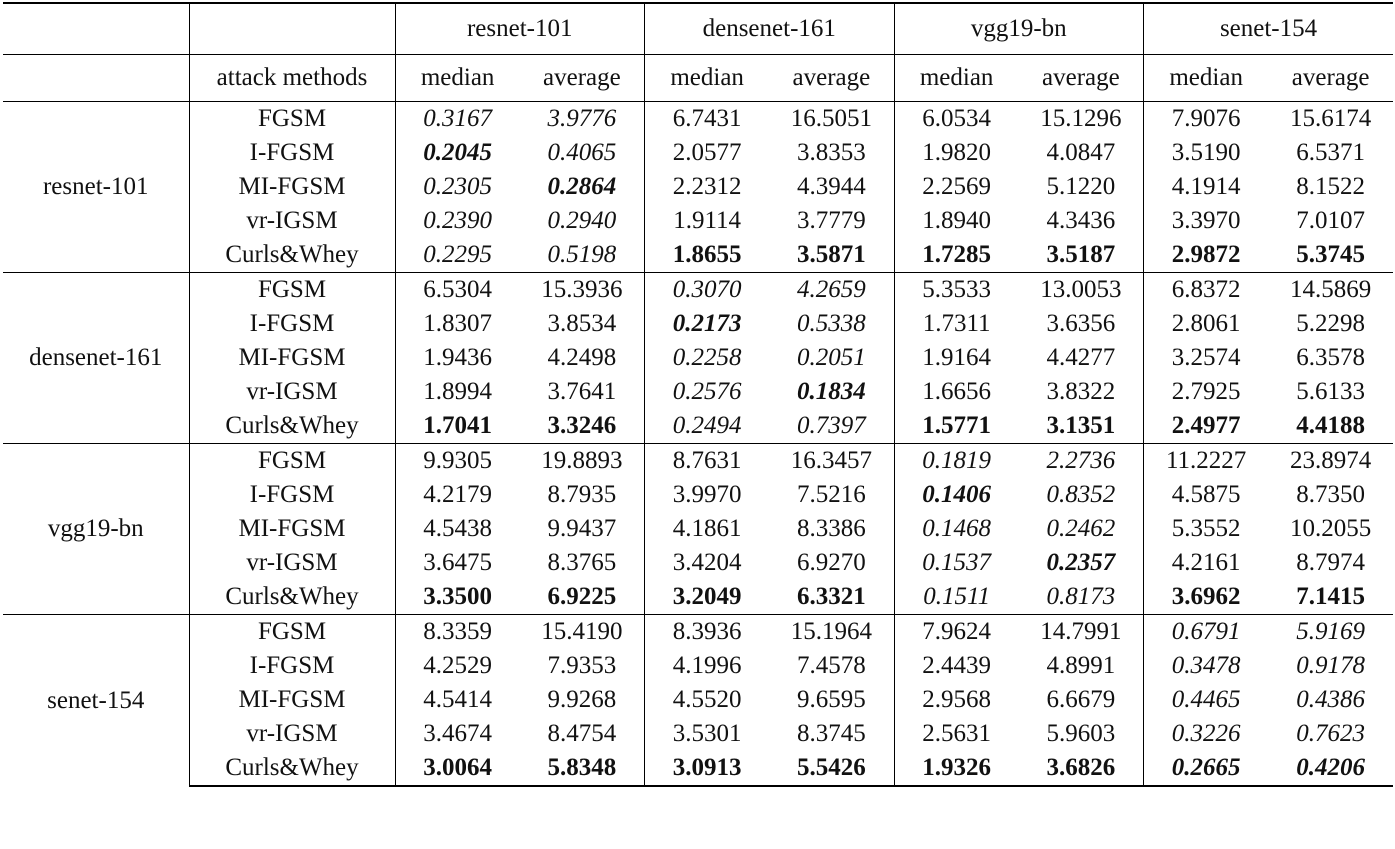 This screenshot has width=1395, height=849. What do you see at coordinates (956, 324) in the screenshot?
I see `value-cell: 1.7311` at bounding box center [956, 324].